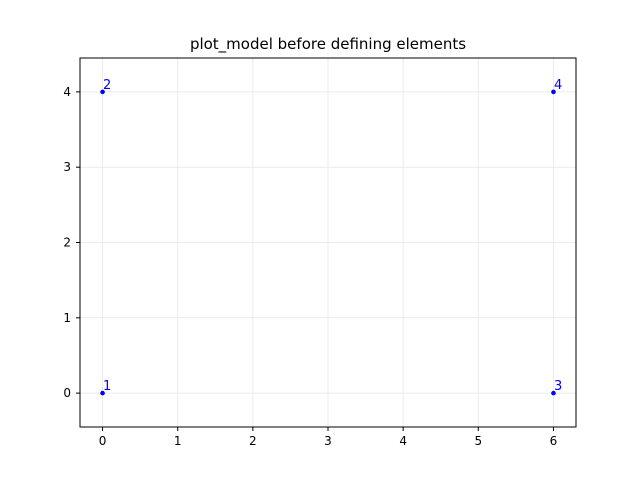 The image size is (640, 484). Describe the element at coordinates (328, 441) in the screenshot. I see `x-tick-label: 3` at that location.